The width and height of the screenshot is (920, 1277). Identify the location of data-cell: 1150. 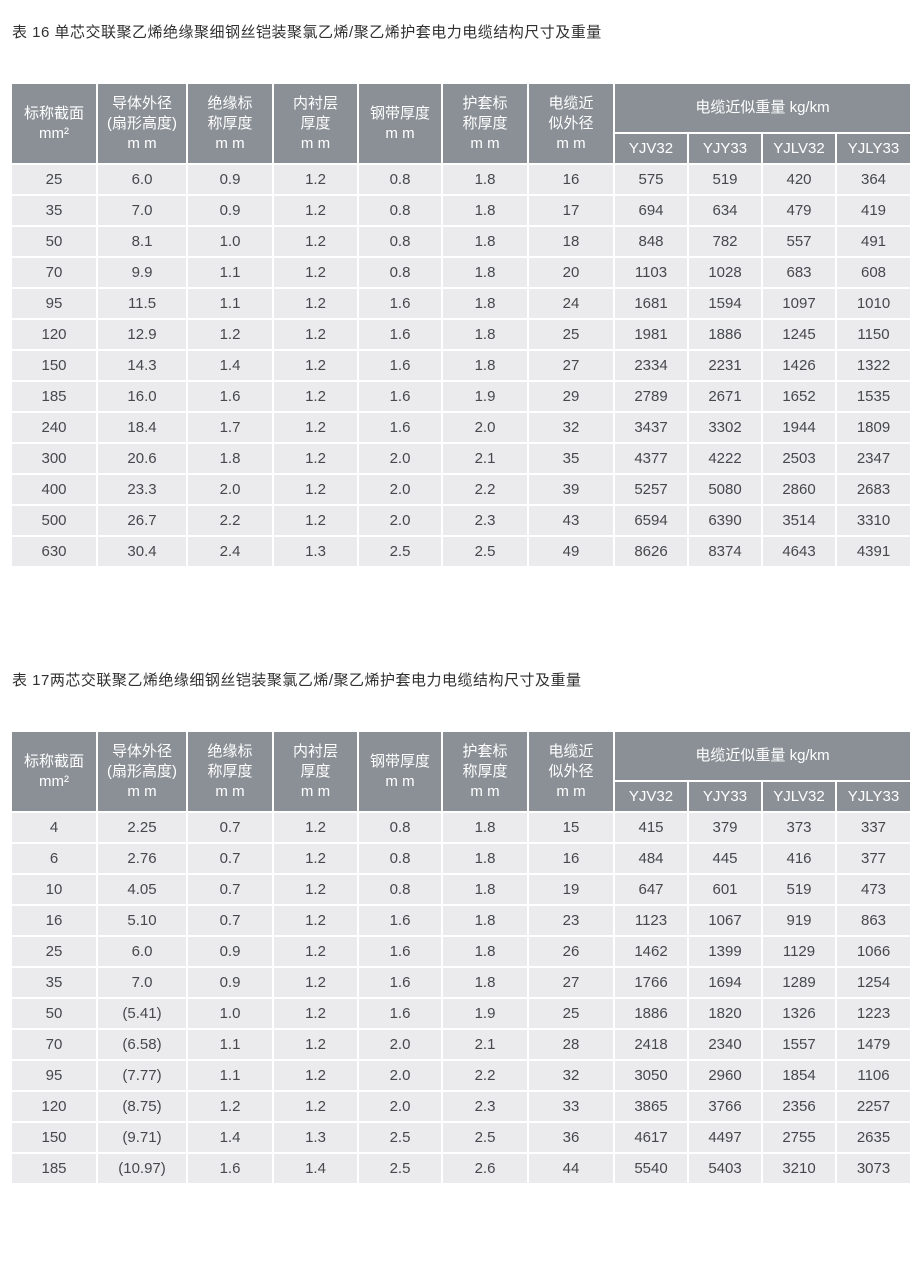
(873, 334).